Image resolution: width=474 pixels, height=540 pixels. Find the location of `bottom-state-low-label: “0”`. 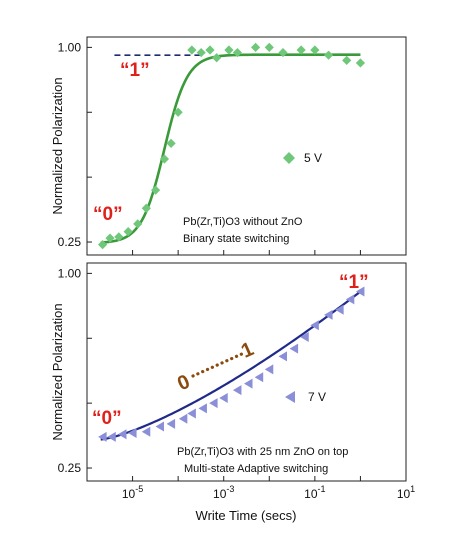

bottom-state-low-label: “0” is located at coordinates (107, 418).